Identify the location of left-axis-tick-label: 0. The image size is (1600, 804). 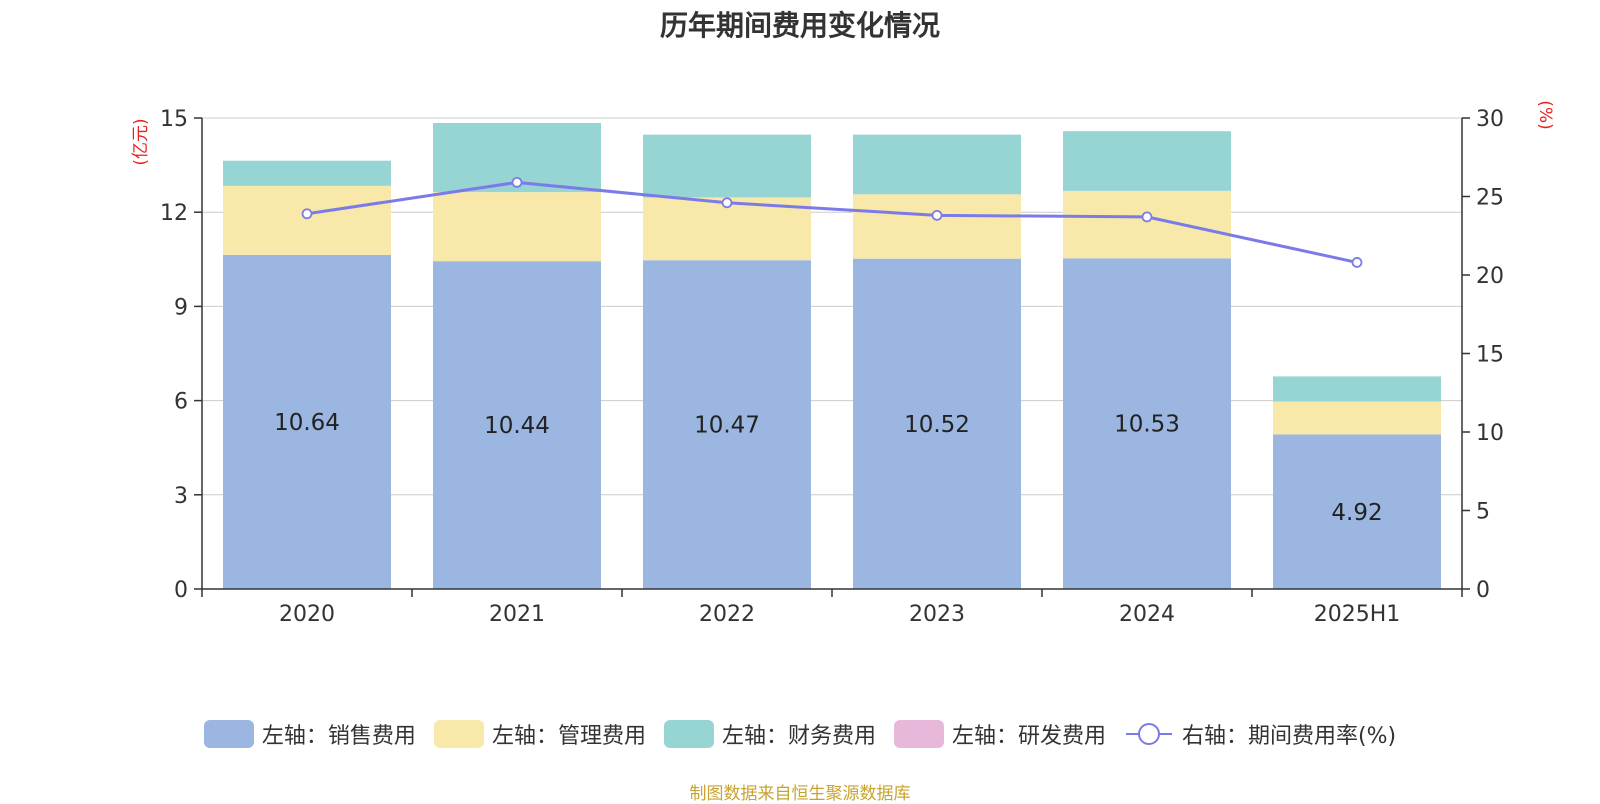
(181, 590).